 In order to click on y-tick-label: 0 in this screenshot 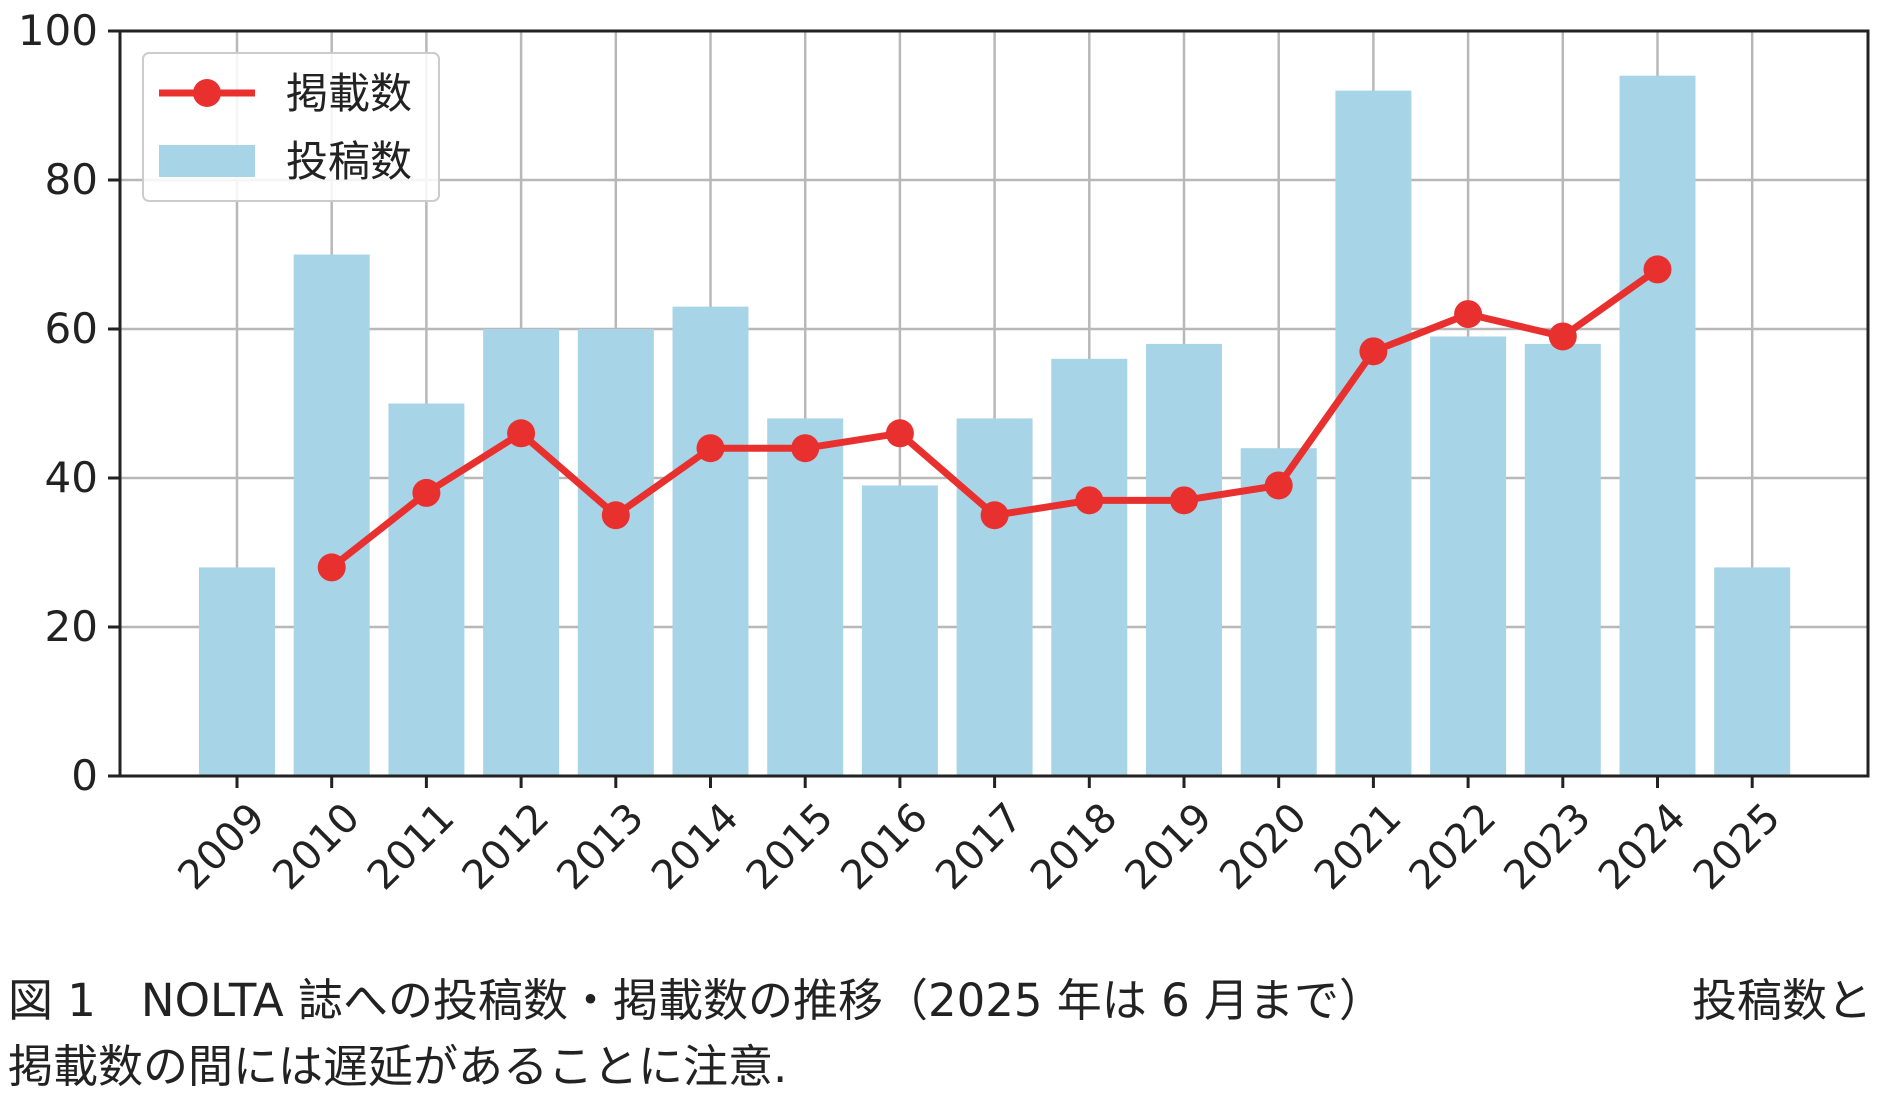, I will do `click(84, 775)`.